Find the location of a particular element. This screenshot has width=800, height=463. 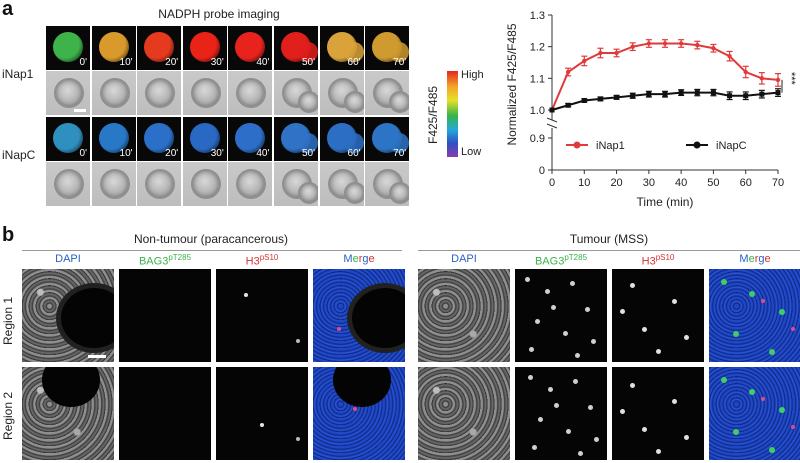

panel-a-title: NADPH probe imaging is located at coordinates (219, 14).